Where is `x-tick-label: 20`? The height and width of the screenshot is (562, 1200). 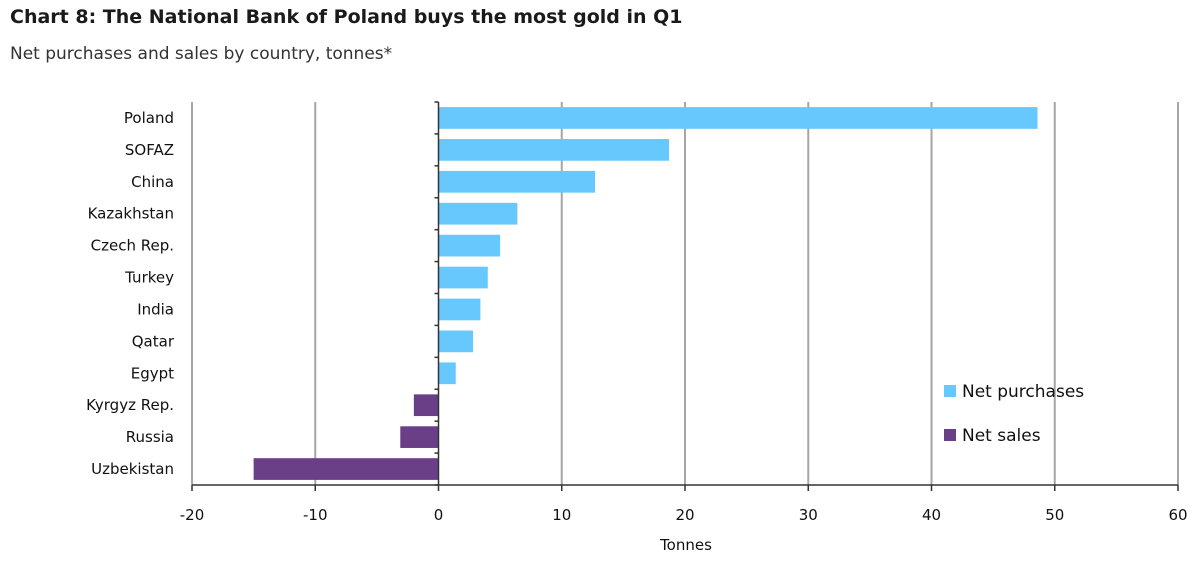 x-tick-label: 20 is located at coordinates (684, 515).